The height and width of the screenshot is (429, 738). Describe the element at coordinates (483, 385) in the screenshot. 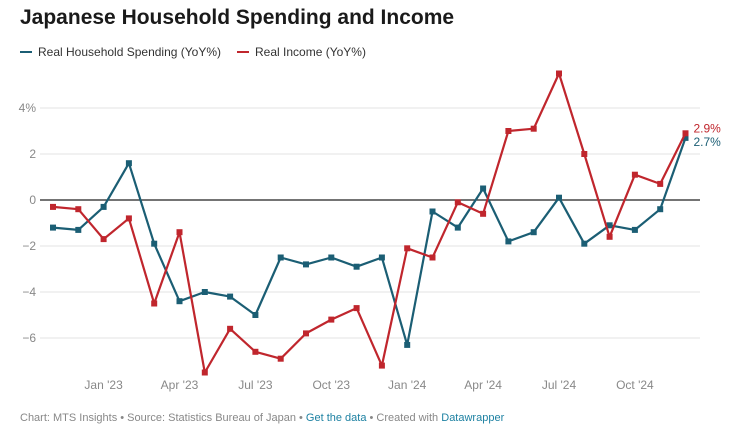

I see `x-tick-label: Apr '24` at that location.